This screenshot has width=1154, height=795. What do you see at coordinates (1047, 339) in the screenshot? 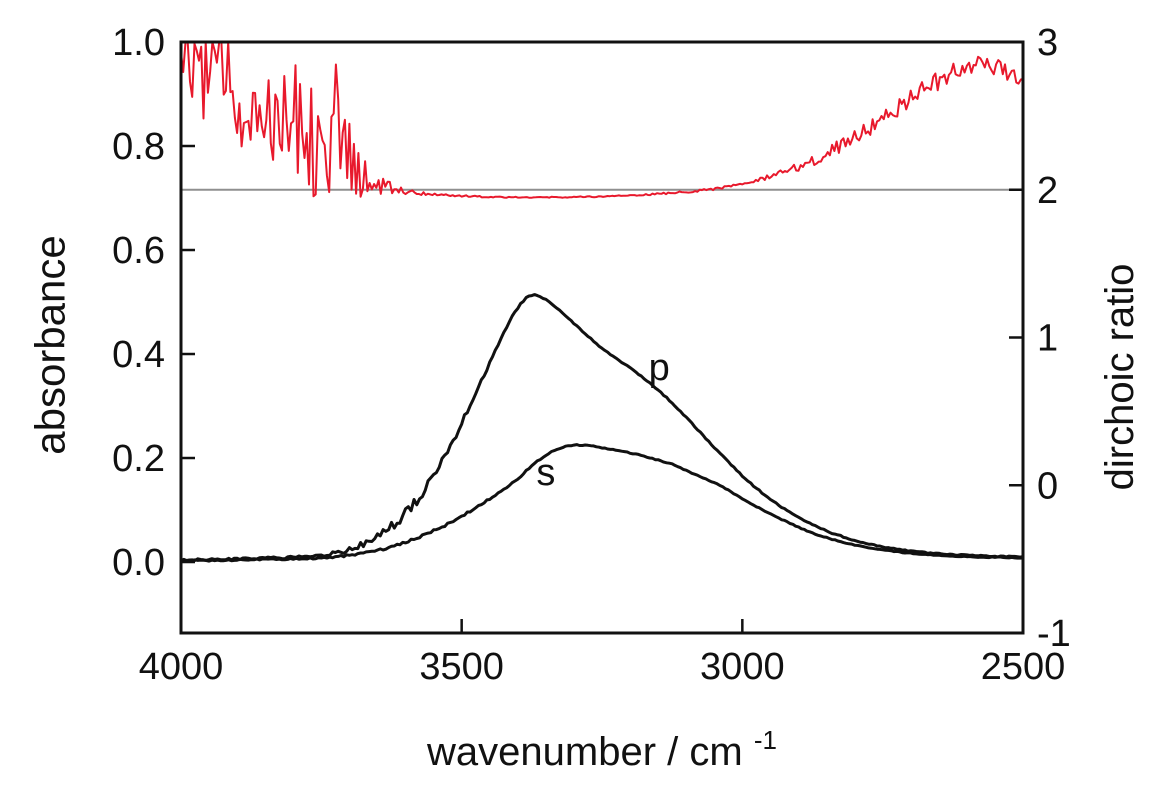
I see `y-right-tick-label: 1` at bounding box center [1047, 339].